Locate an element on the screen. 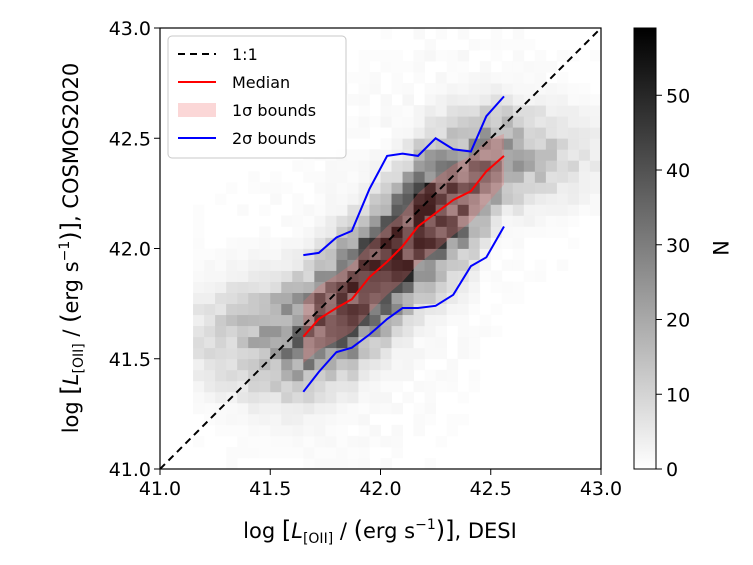 The height and width of the screenshot is (565, 753). colorbar-tick-label: 50 is located at coordinates (678, 96).